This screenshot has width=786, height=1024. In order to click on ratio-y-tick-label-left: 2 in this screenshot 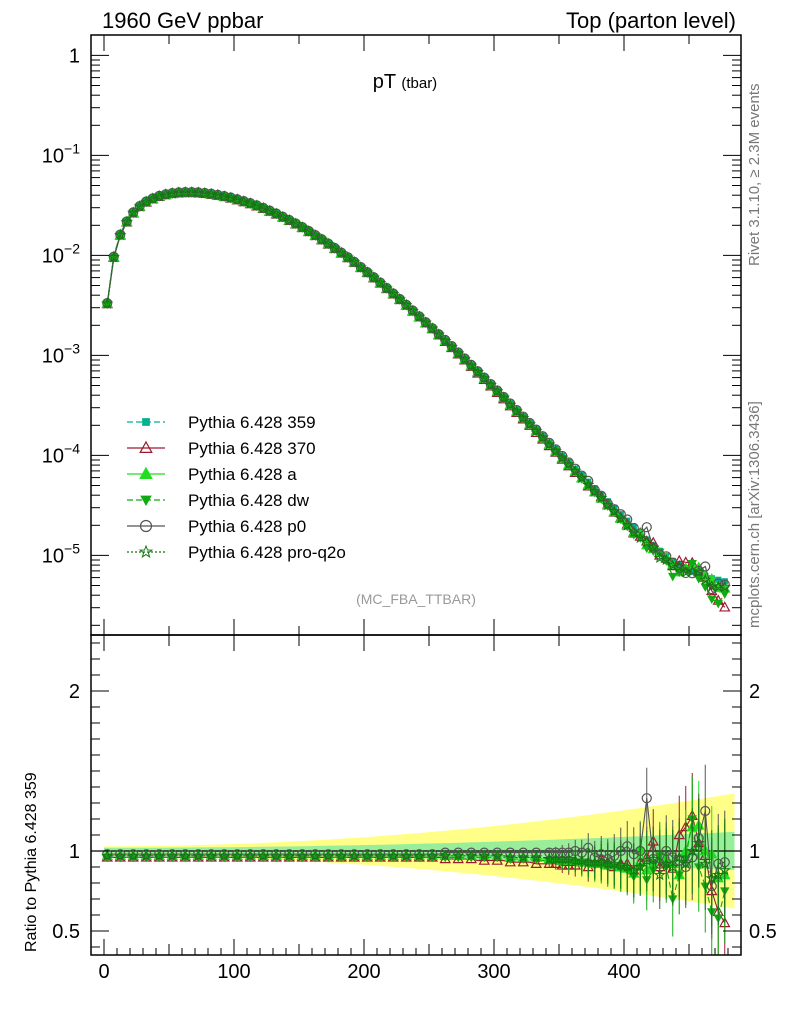, I will do `click(74, 692)`.